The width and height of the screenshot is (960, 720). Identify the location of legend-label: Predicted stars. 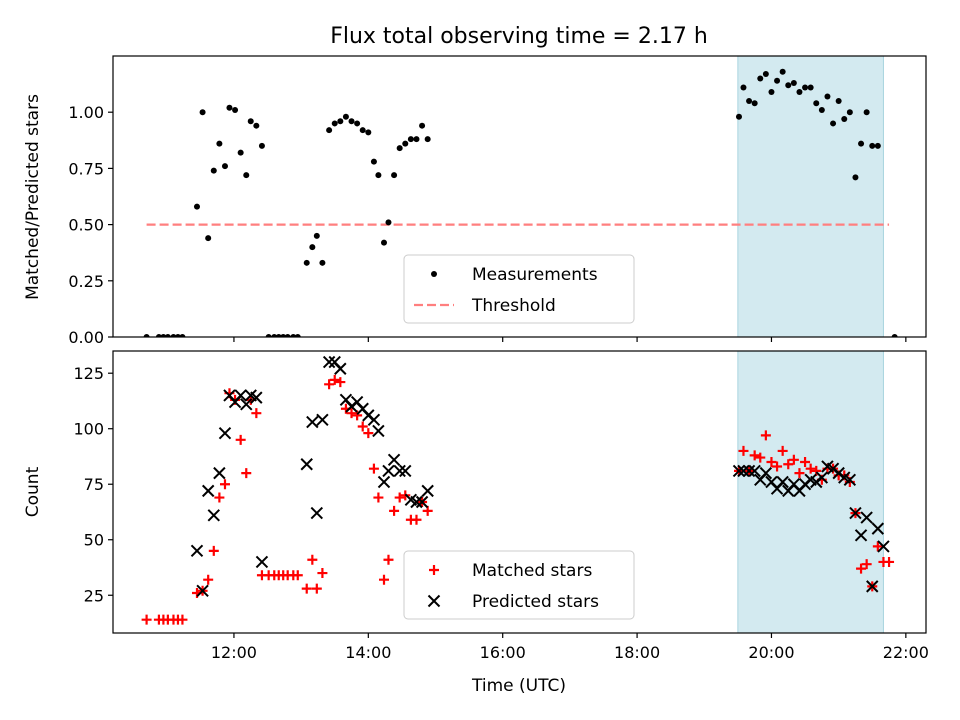
(535, 602).